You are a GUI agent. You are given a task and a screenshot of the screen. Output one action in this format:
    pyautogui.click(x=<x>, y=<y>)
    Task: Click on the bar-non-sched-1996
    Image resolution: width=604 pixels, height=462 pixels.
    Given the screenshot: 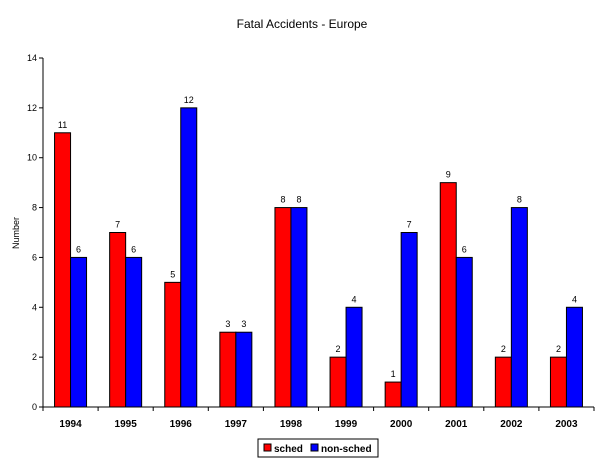 What is the action you would take?
    pyautogui.click(x=189, y=257)
    